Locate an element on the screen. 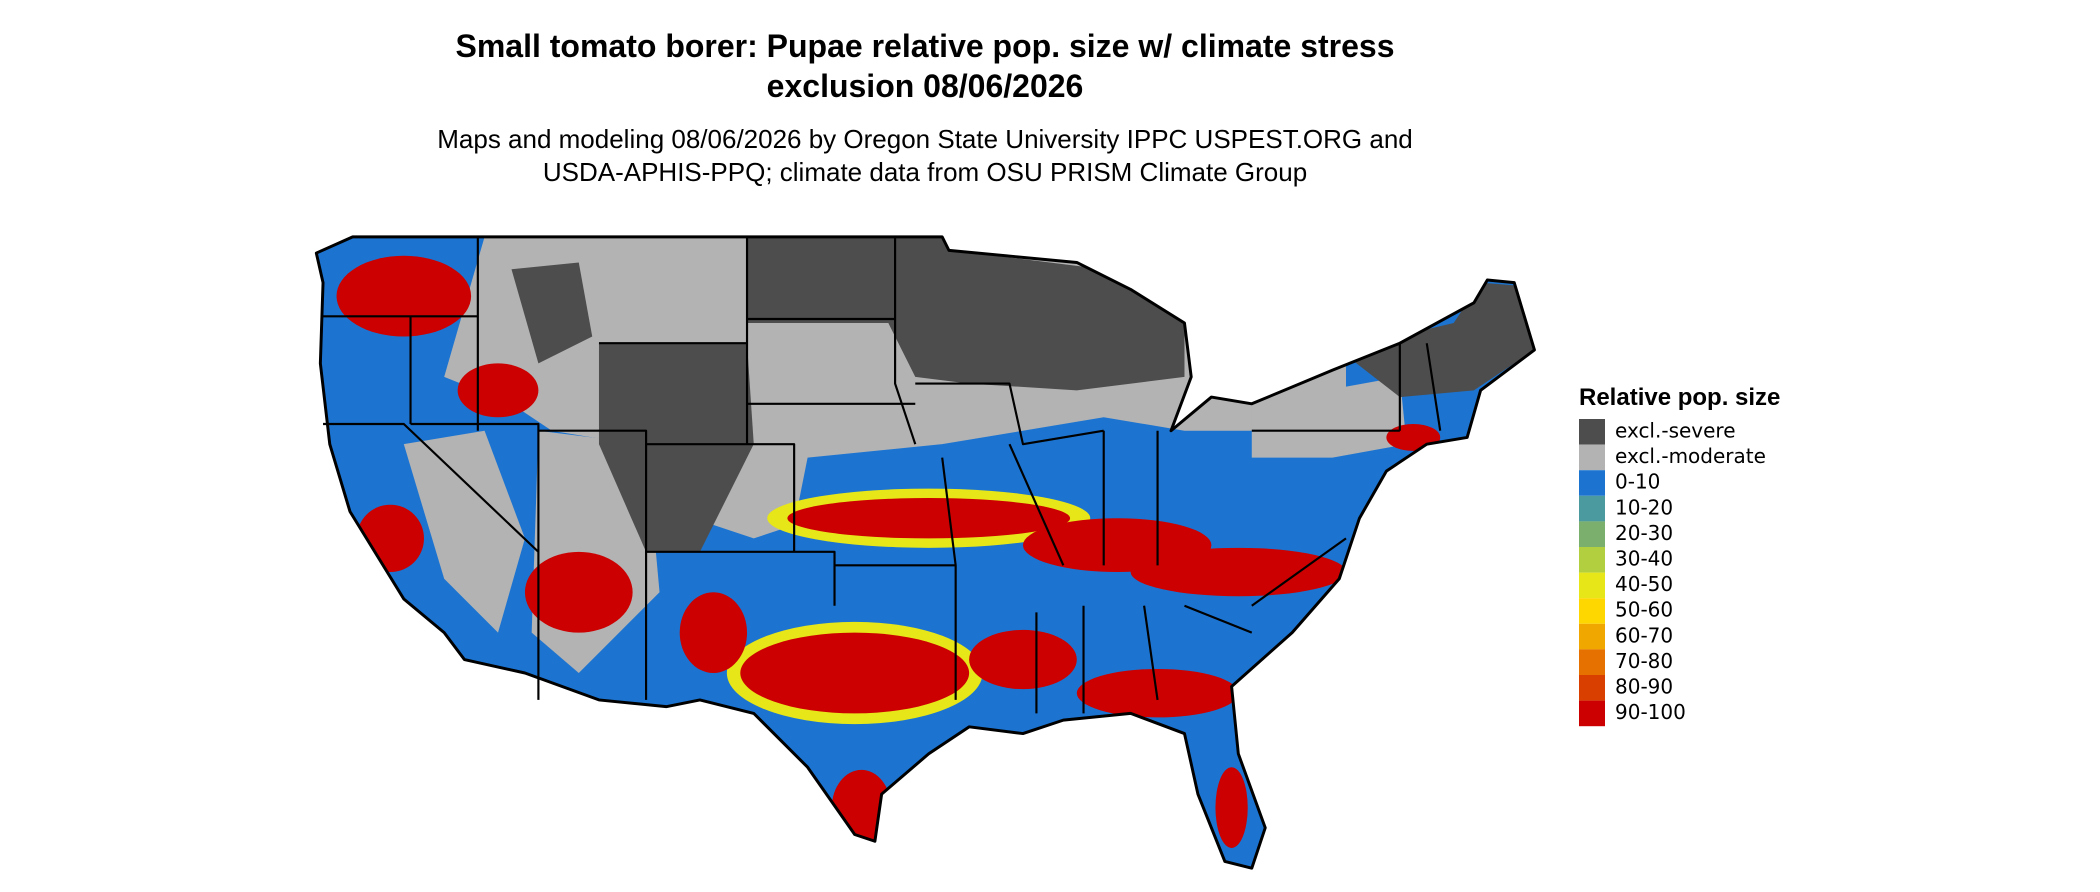 The width and height of the screenshot is (2100, 892). legend-label: 60-70 is located at coordinates (1644, 635).